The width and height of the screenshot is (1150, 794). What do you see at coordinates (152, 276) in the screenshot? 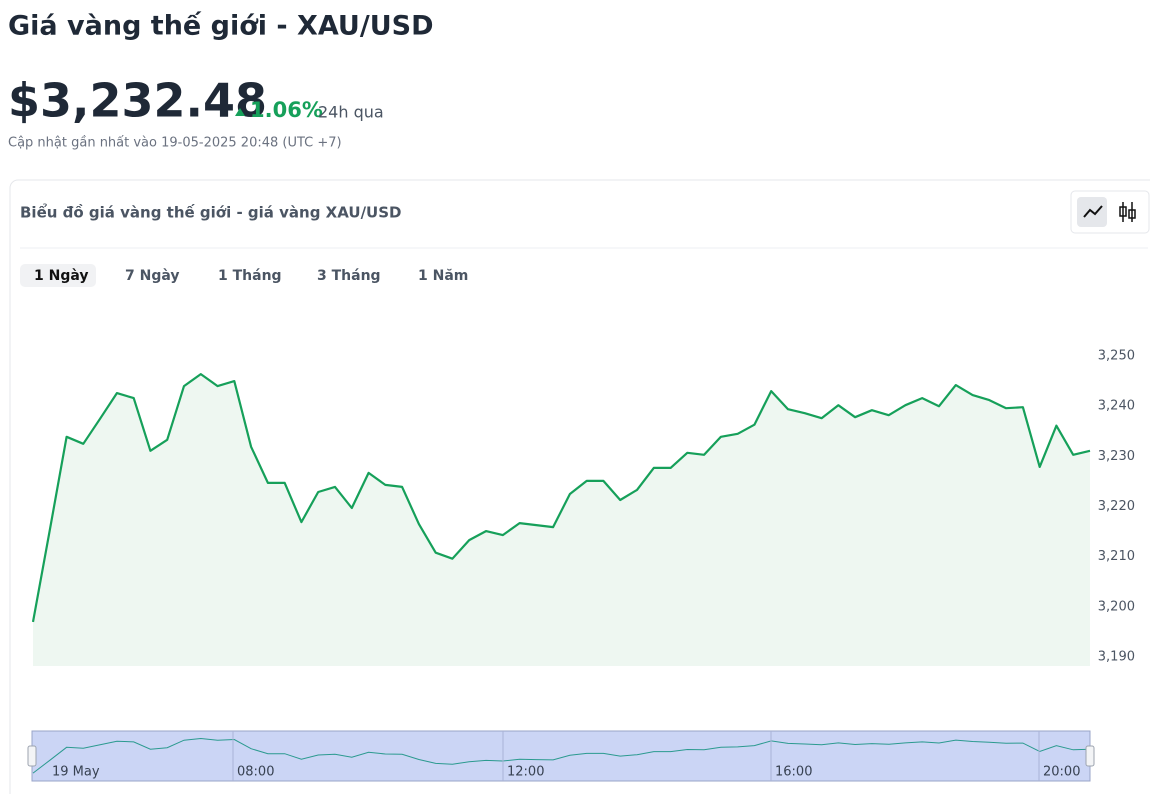
I see `tab: 7 Ngày` at bounding box center [152, 276].